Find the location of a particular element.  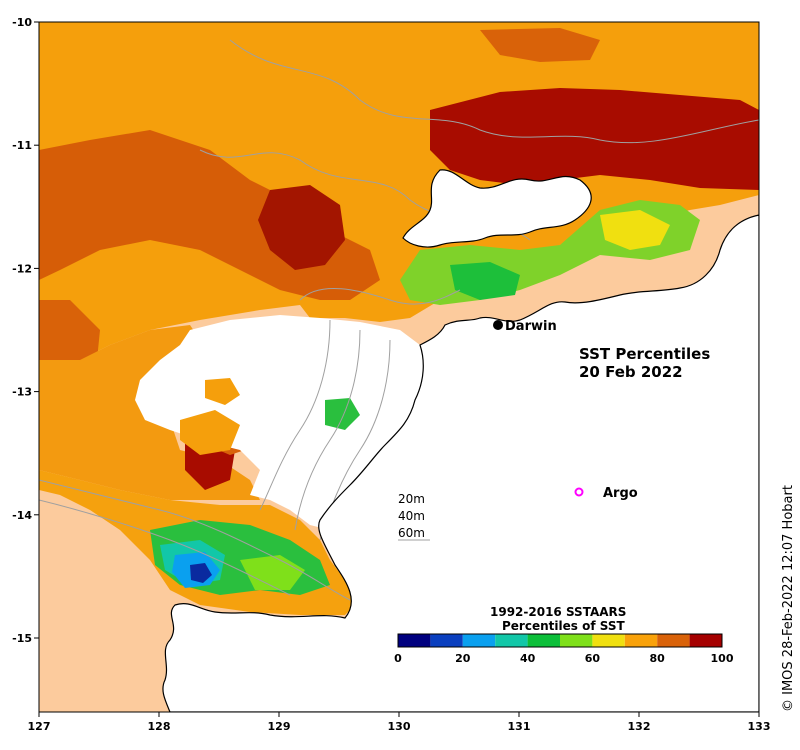

colorbar-tick-label: 60 is located at coordinates (593, 658).